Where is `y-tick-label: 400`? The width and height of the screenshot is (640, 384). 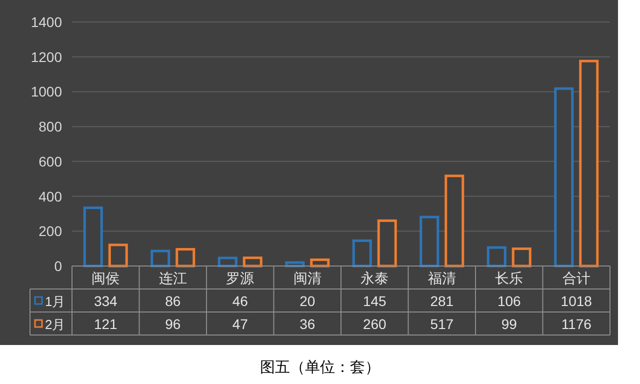 y-tick-label: 400 is located at coordinates (50, 196).